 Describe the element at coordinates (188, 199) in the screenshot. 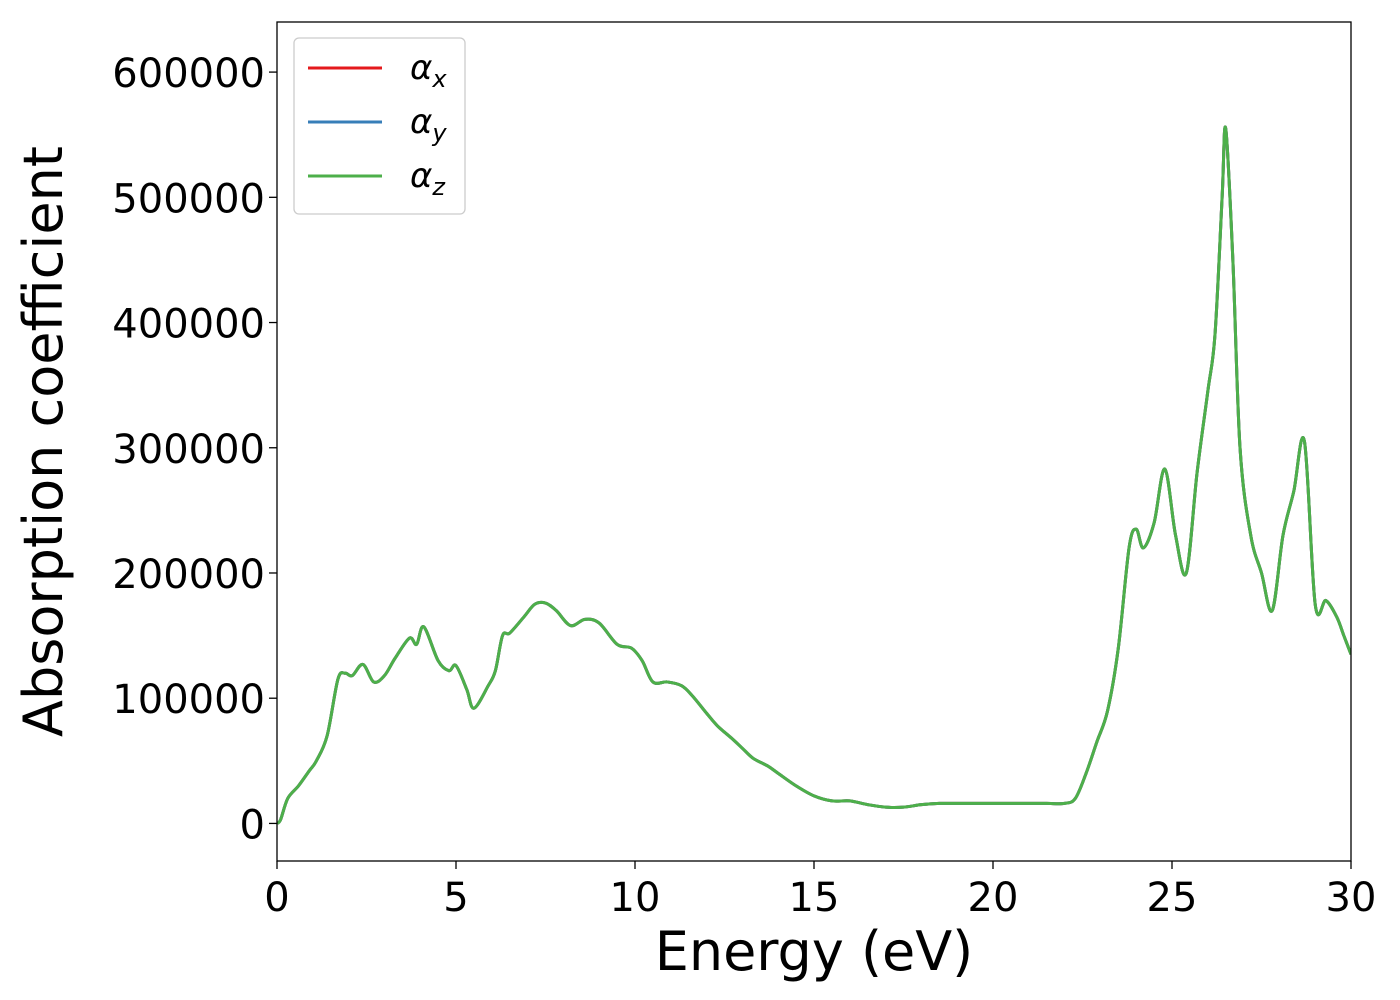

I see `y-tick-label: 500000` at that location.